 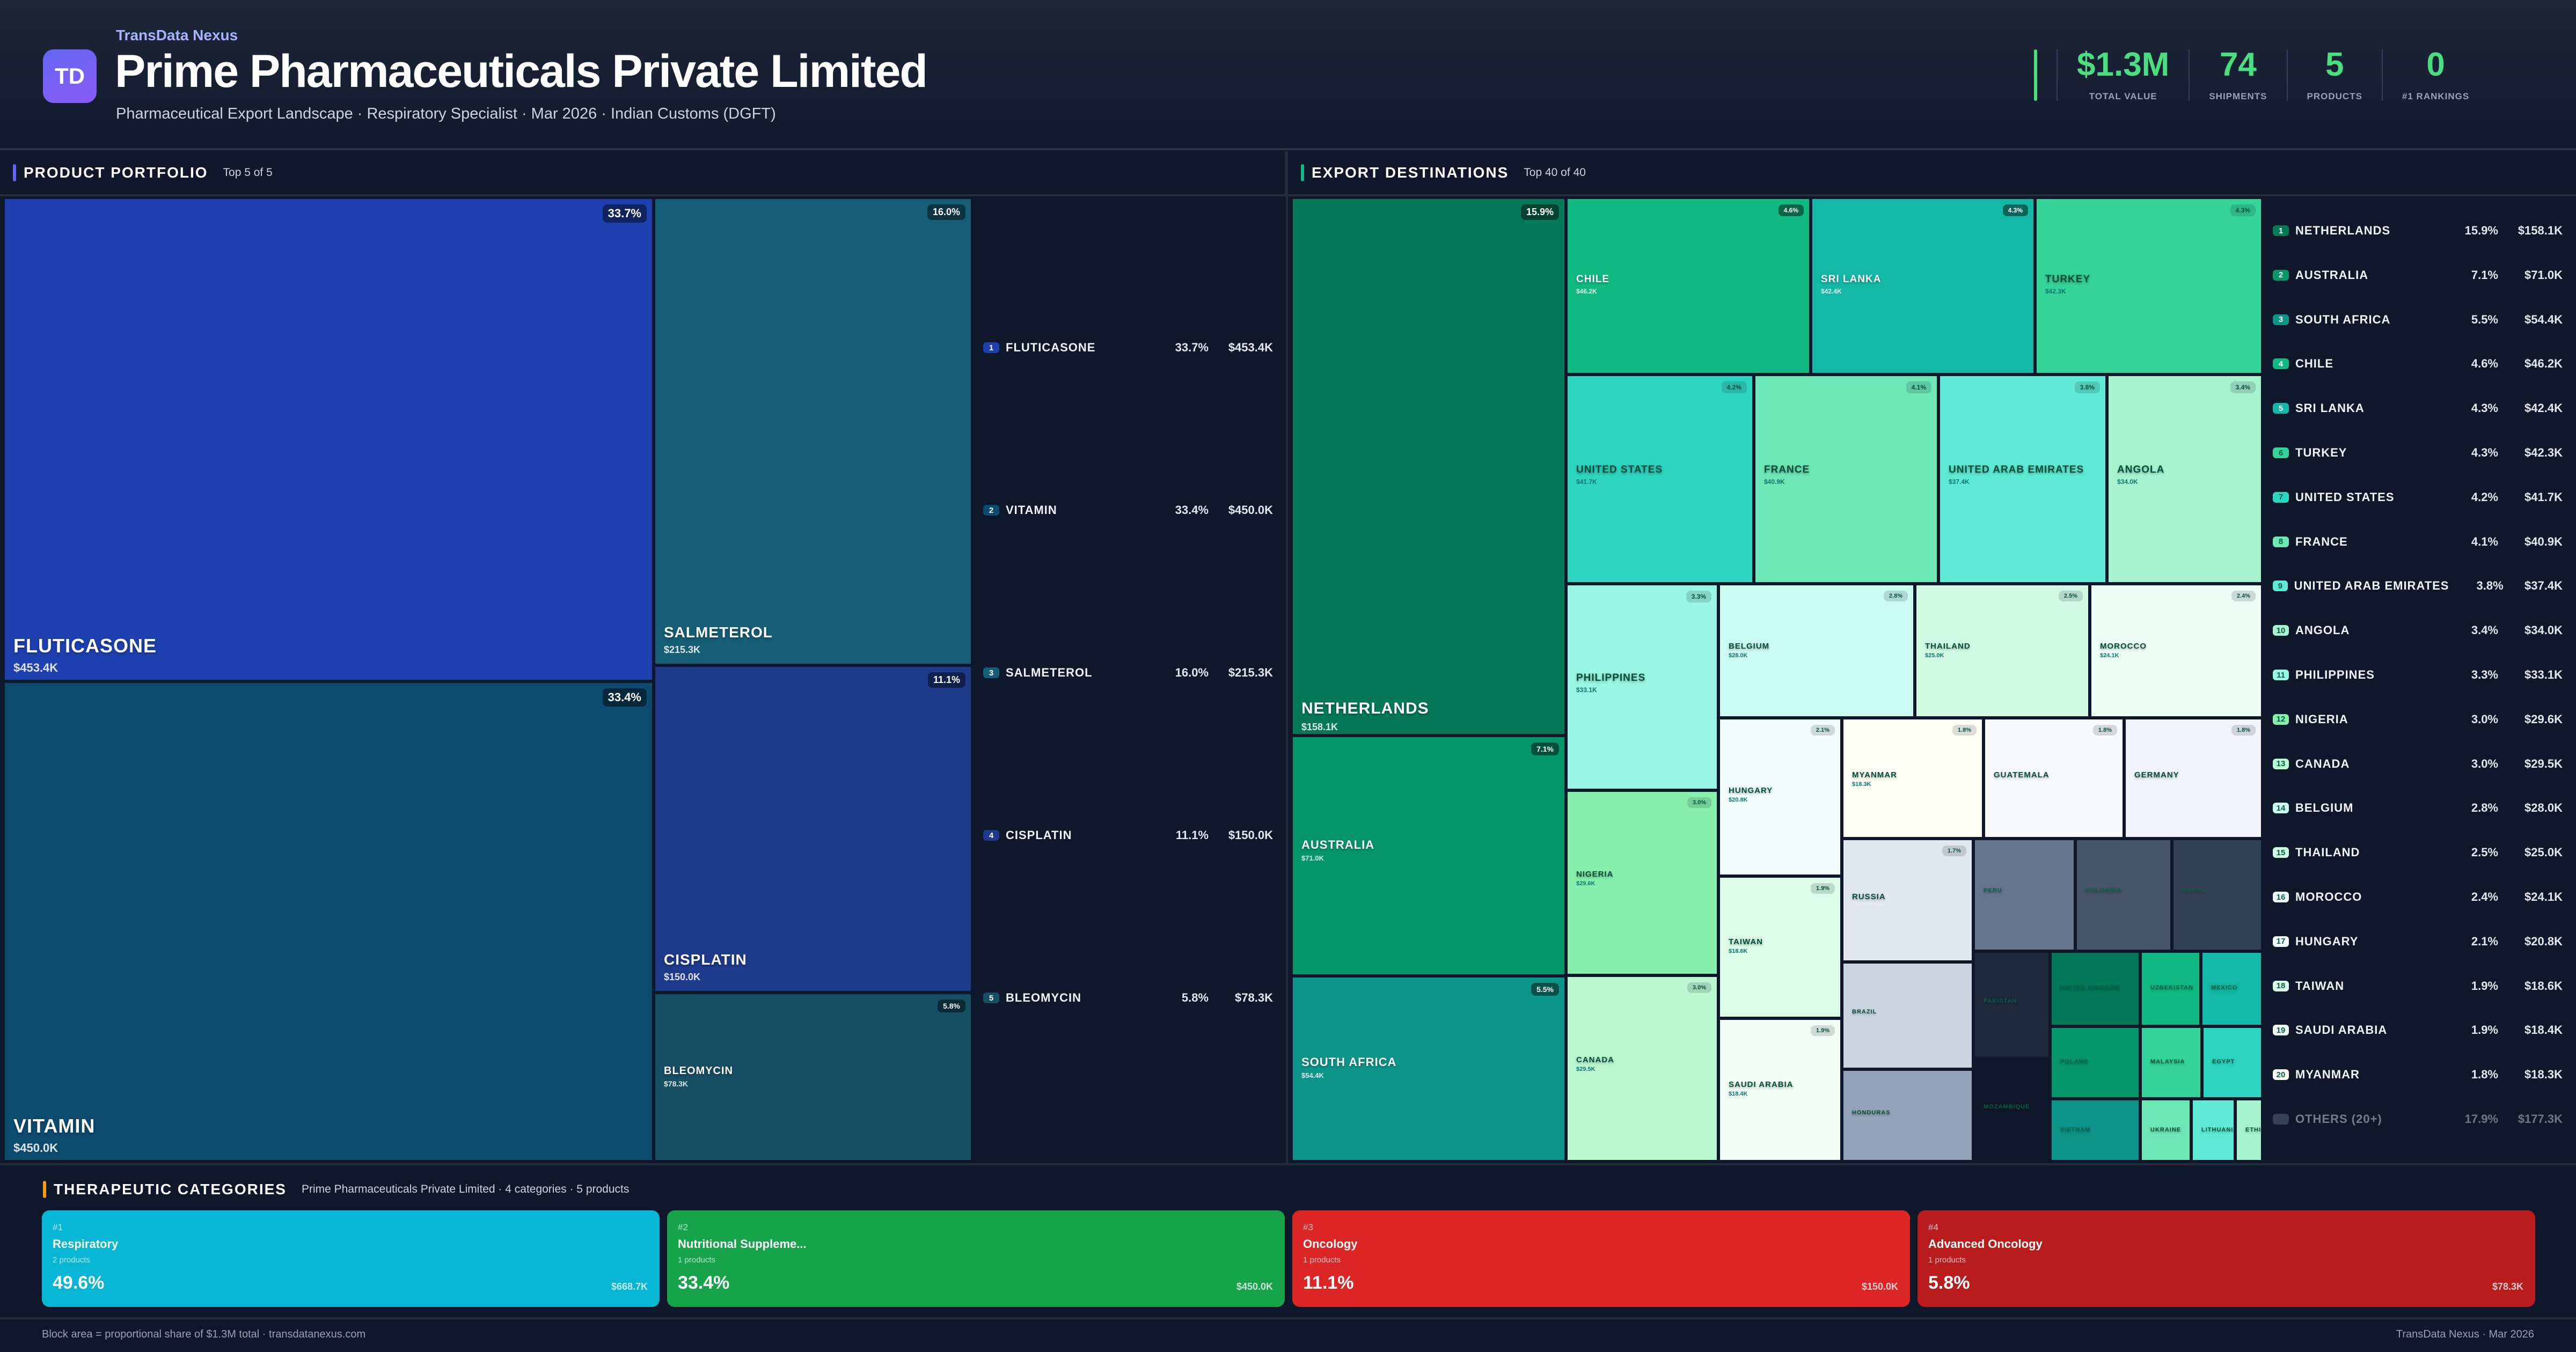 What do you see at coordinates (2418, 986) in the screenshot?
I see `destination-list-item: 18 TAIWAN 1.9% $18.6K` at bounding box center [2418, 986].